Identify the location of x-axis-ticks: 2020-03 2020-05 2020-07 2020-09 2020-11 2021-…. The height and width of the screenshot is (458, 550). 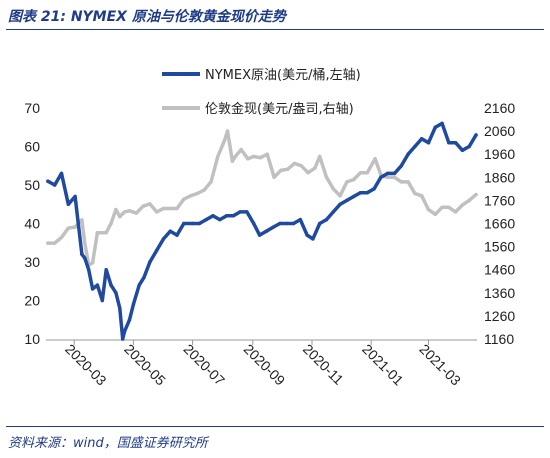
(263, 364).